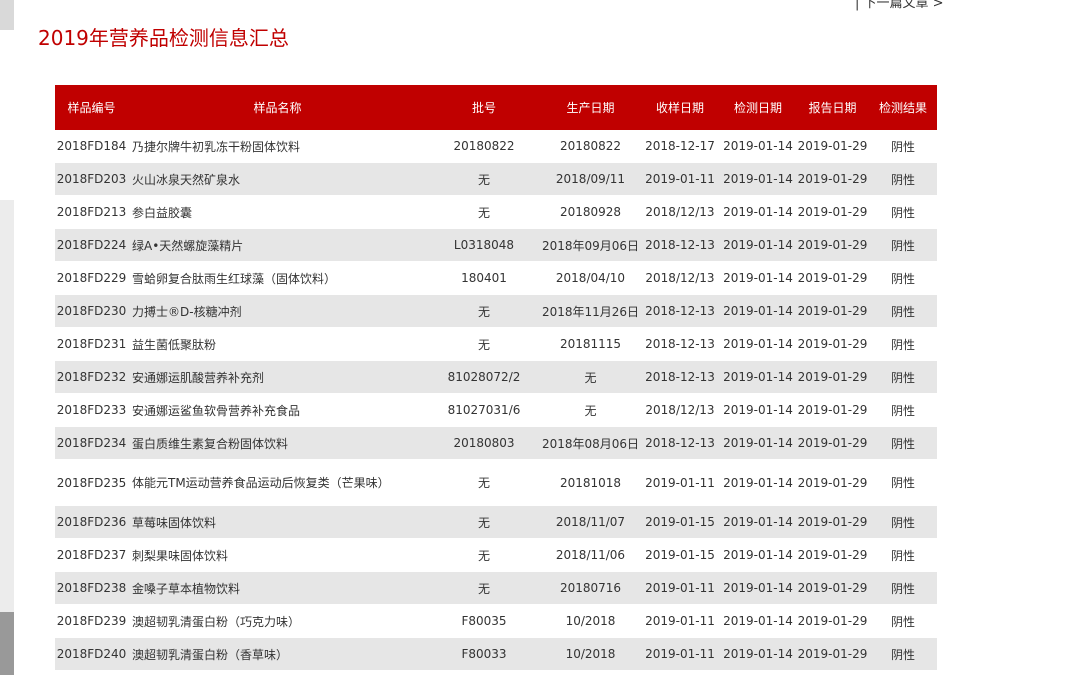 The width and height of the screenshot is (1080, 675). Describe the element at coordinates (91, 107) in the screenshot. I see `column-header: 样品编号` at that location.